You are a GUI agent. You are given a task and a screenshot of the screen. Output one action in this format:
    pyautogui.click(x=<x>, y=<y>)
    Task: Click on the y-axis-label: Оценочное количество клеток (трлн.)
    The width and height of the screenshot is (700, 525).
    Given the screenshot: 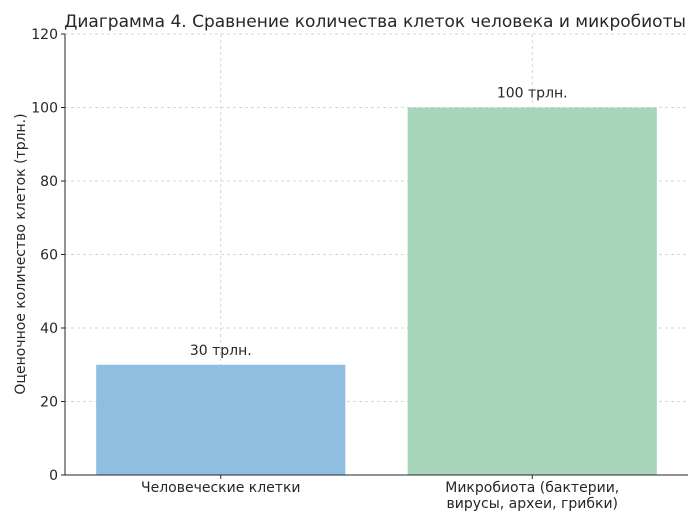 What is the action you would take?
    pyautogui.click(x=21, y=253)
    